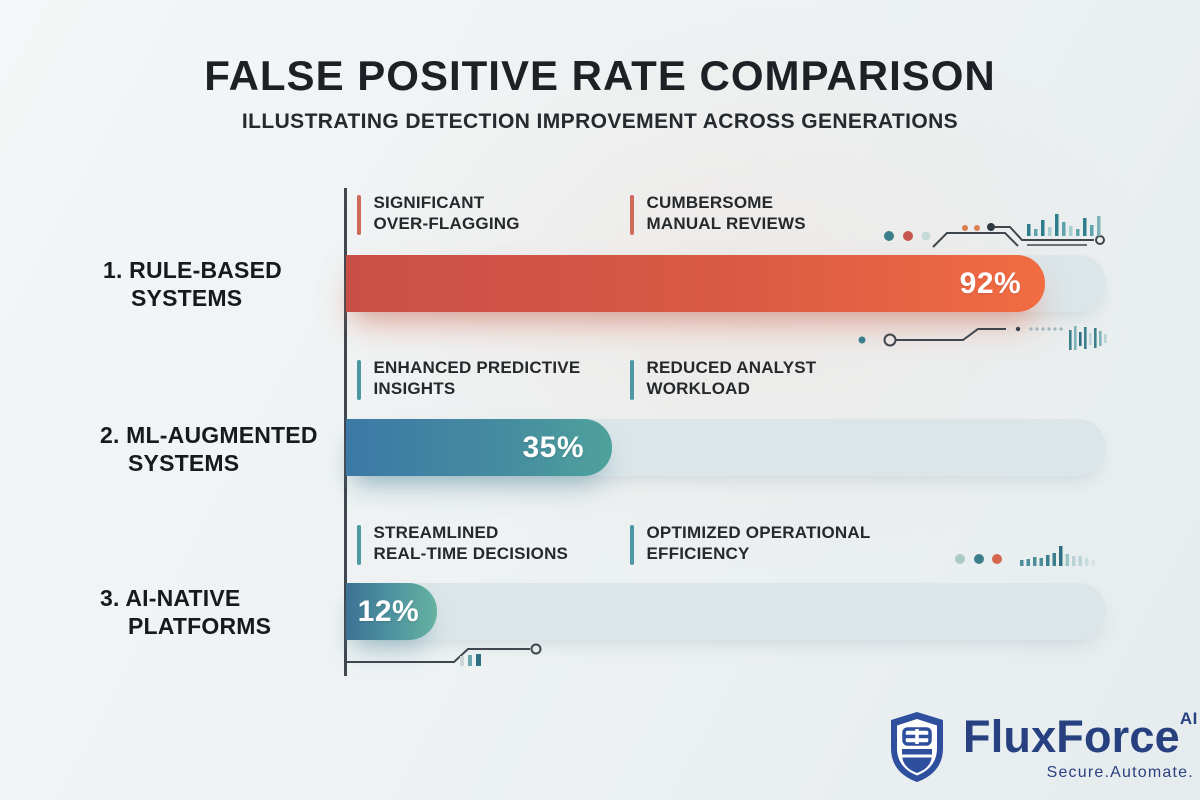  What do you see at coordinates (209, 449) in the screenshot?
I see `category-label-ml-augmented: 2. ML-AUGMENTED SYSTEMS` at bounding box center [209, 449].